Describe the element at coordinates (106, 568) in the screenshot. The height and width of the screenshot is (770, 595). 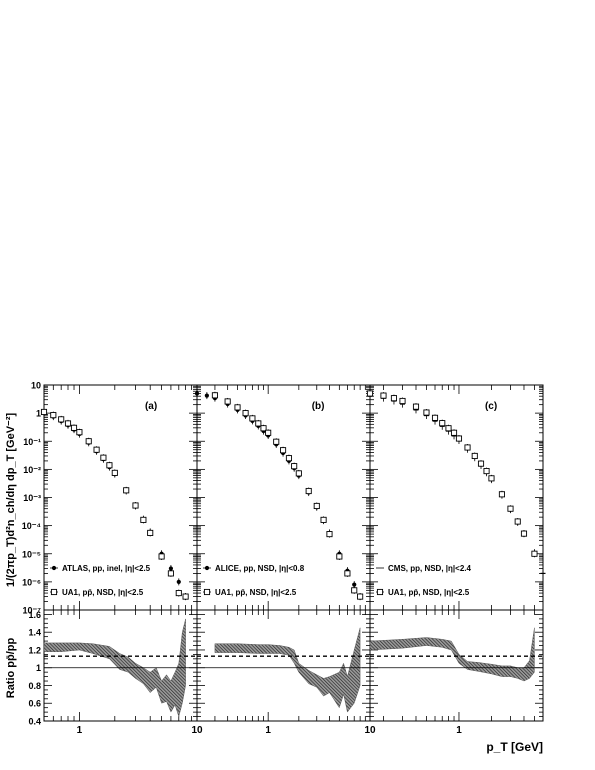
I see `legend-label: ATLAS, pp, inel, |η|<2.5` at that location.